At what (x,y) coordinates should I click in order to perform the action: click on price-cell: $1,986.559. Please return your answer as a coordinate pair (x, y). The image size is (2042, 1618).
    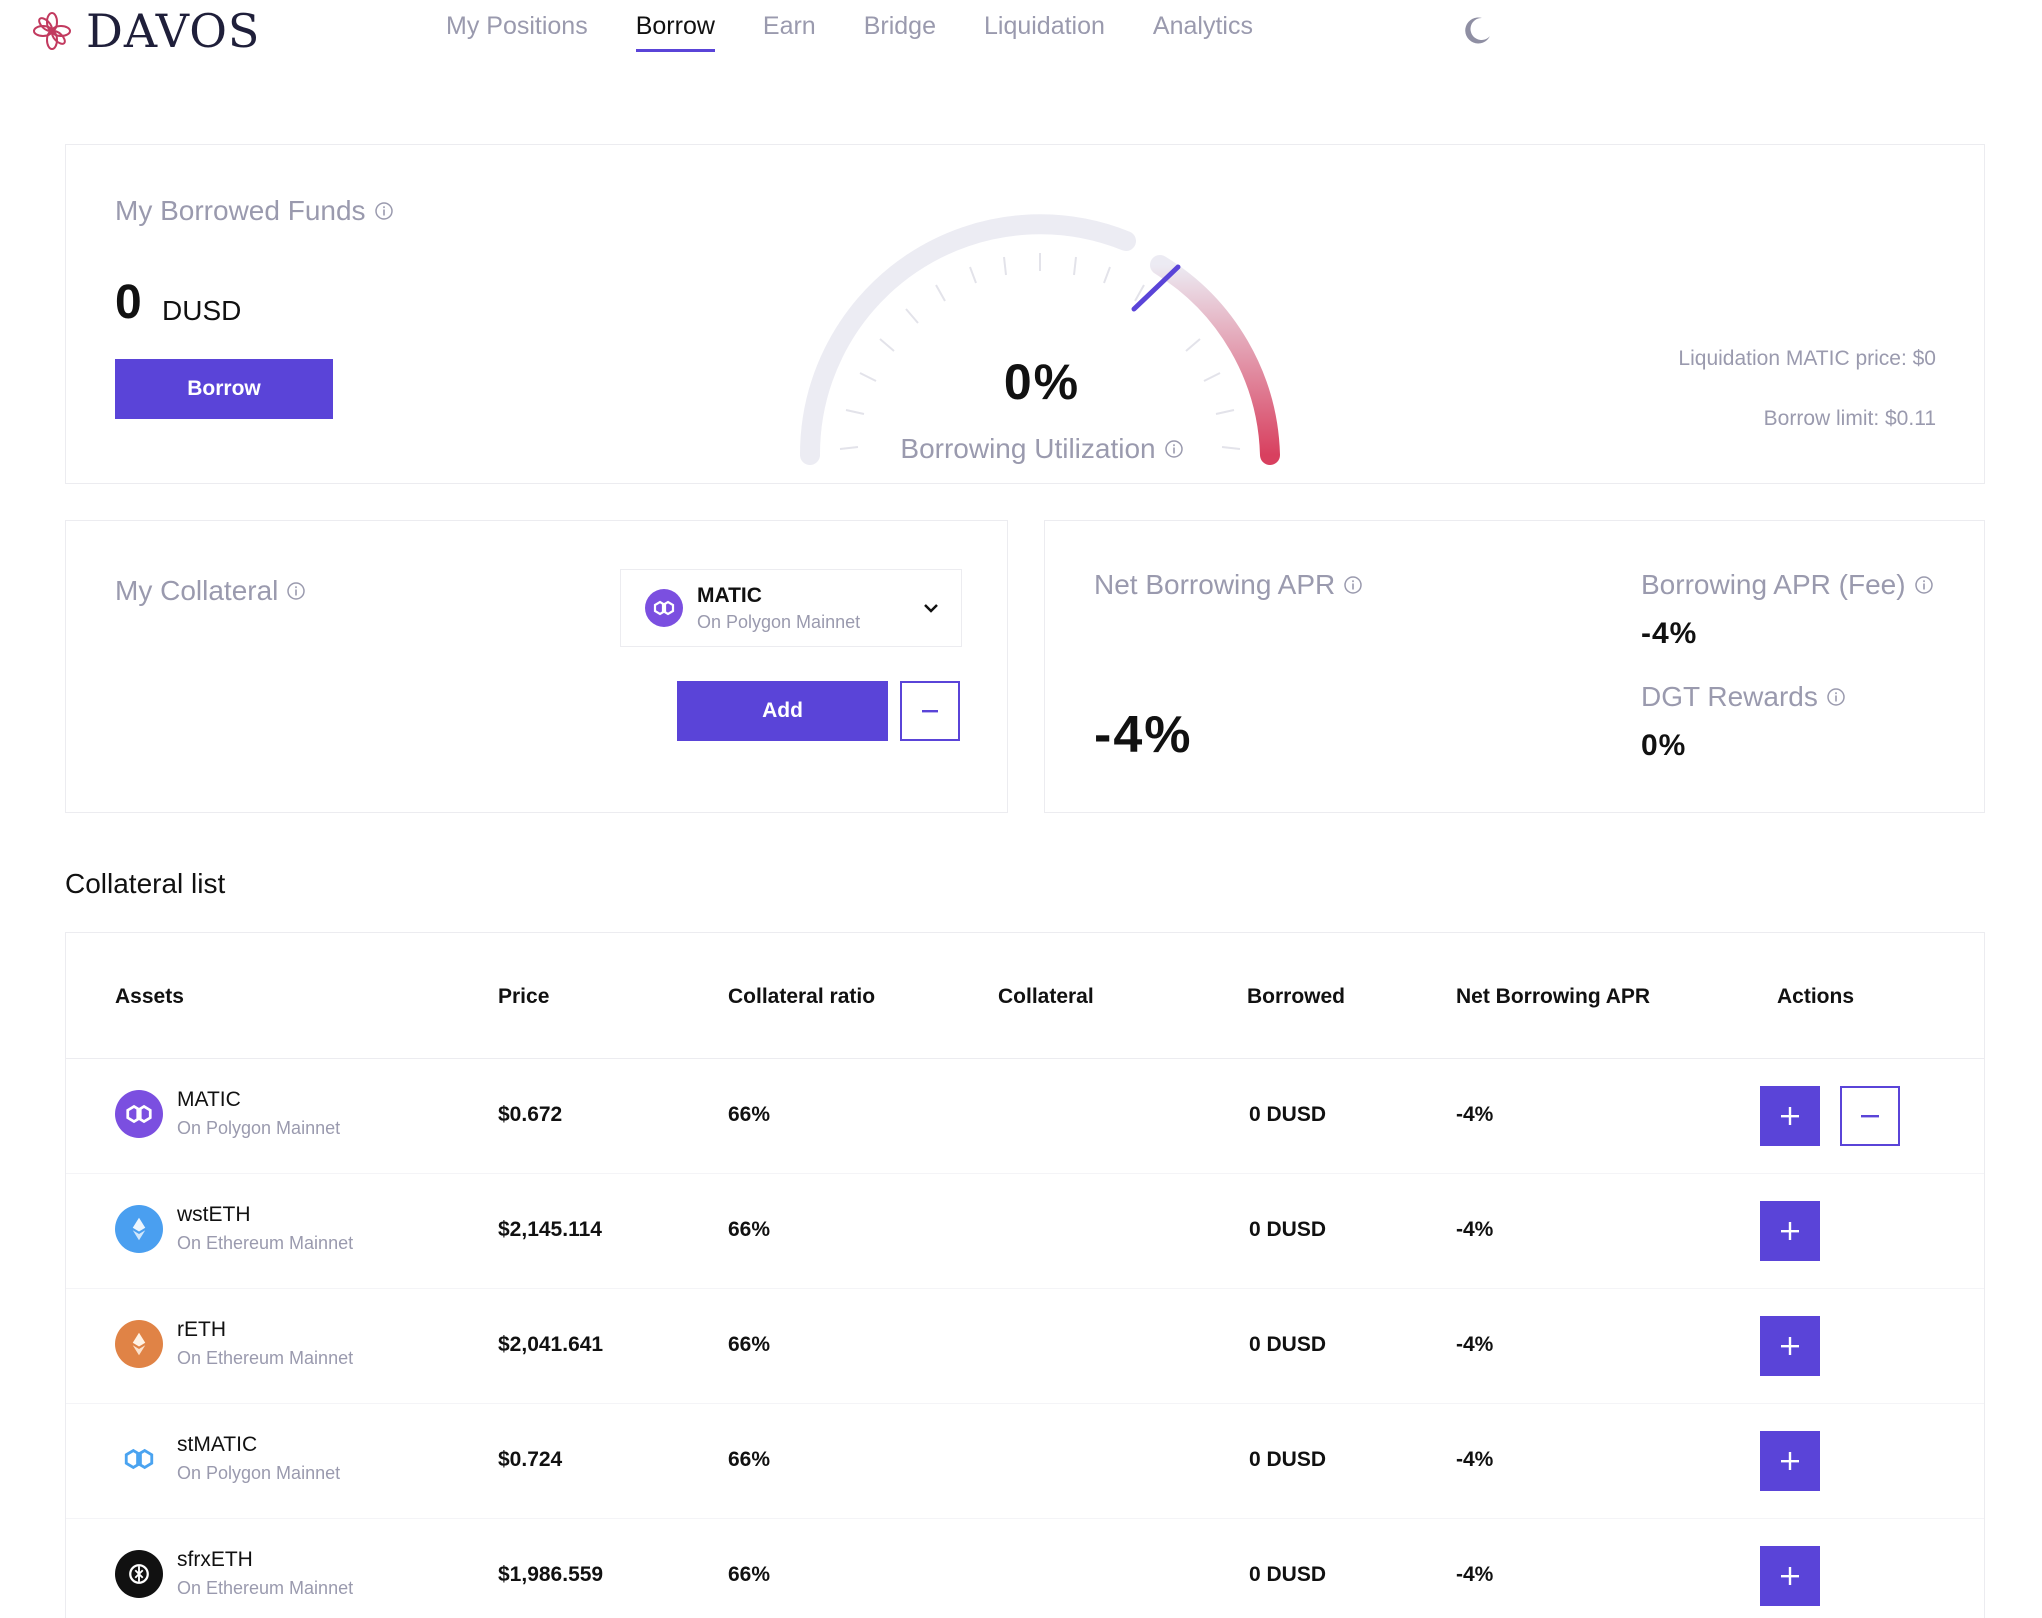
    Looking at the image, I should click on (551, 1574).